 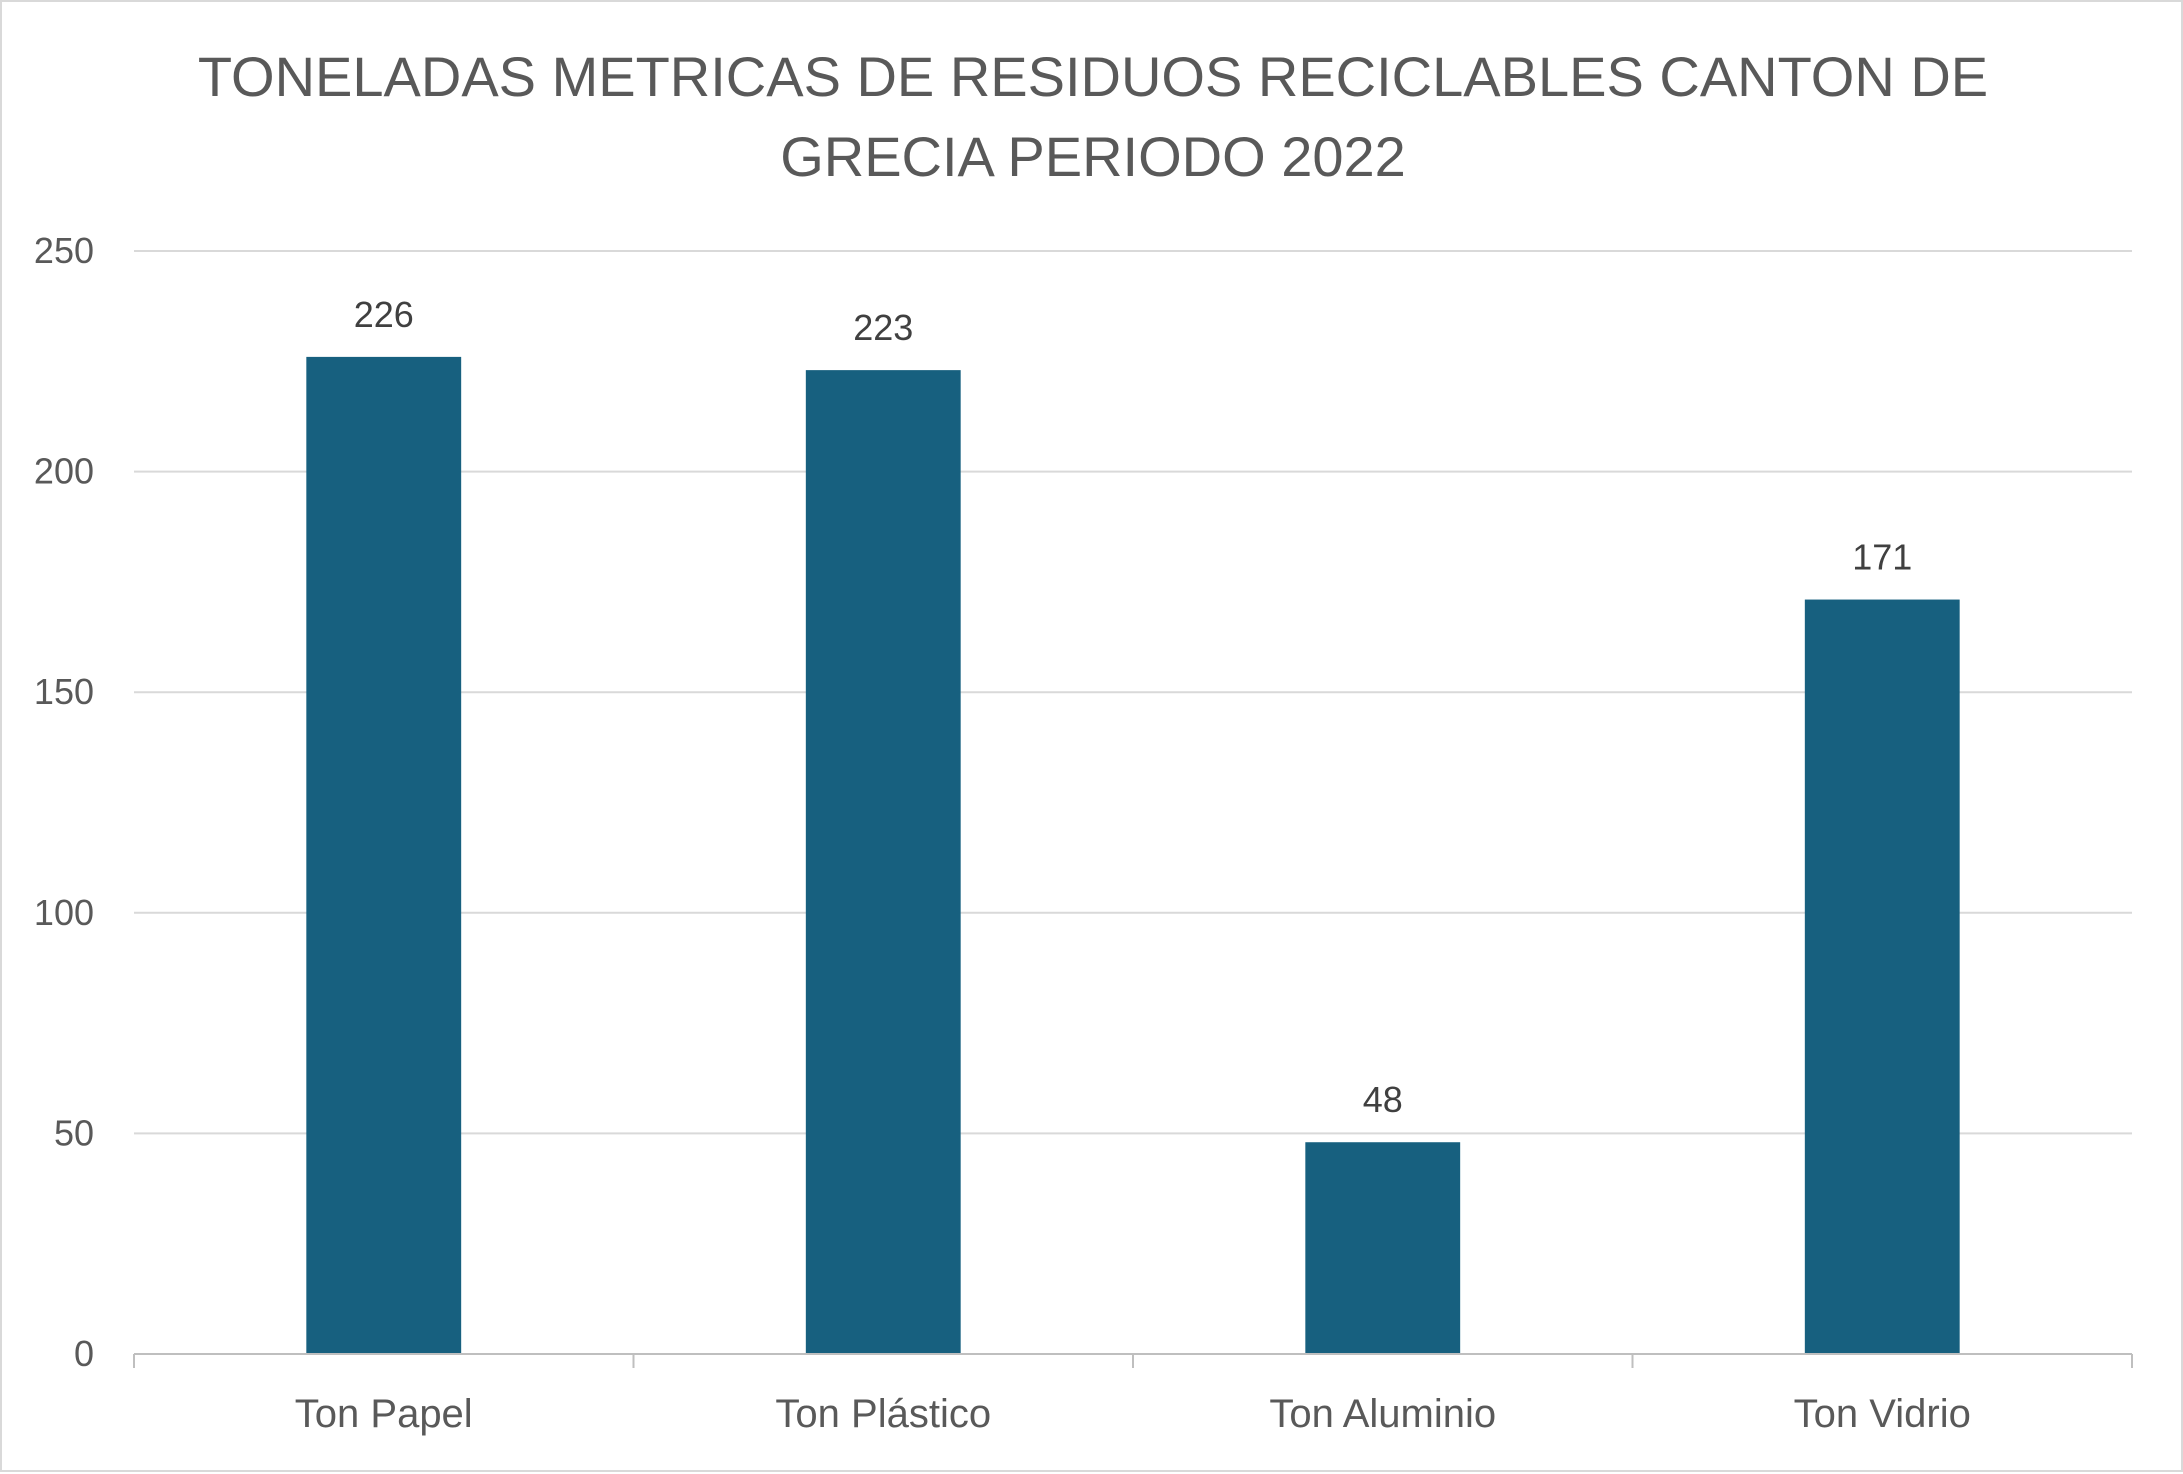 What do you see at coordinates (384, 1414) in the screenshot?
I see `x-category-label: Ton Papel` at bounding box center [384, 1414].